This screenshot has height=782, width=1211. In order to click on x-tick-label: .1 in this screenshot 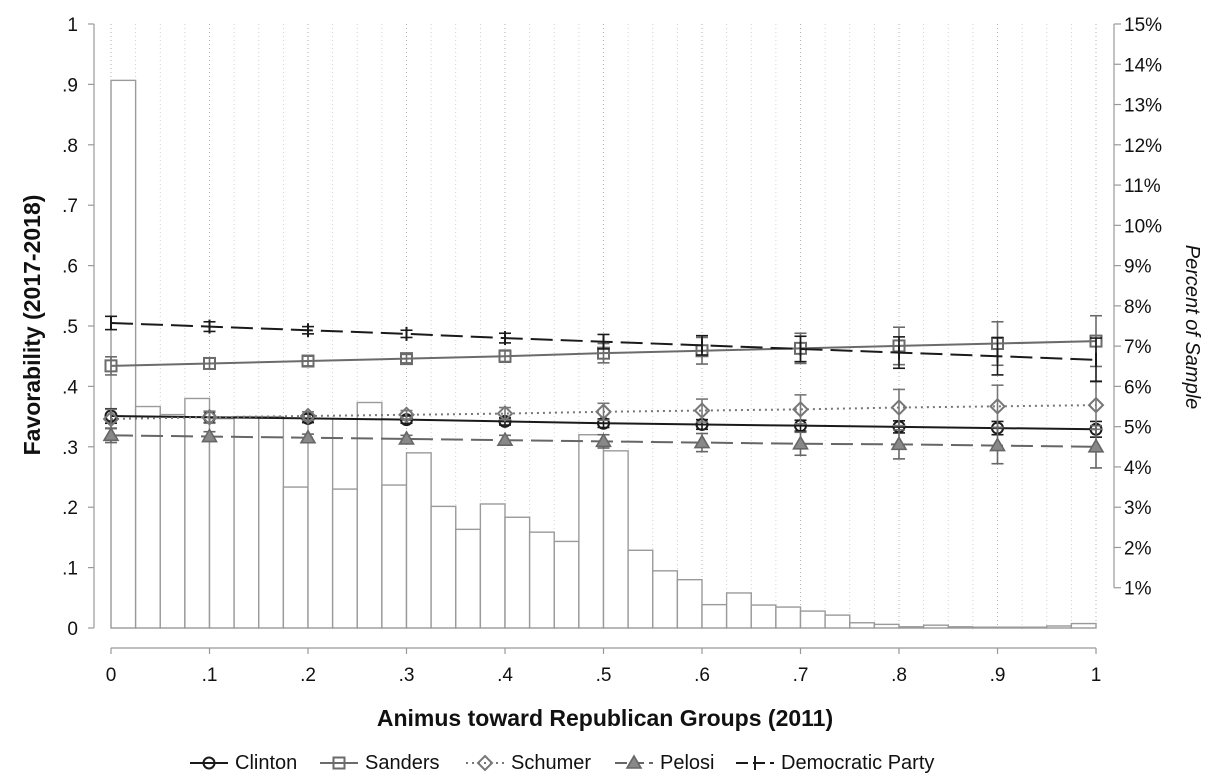, I will do `click(210, 675)`.